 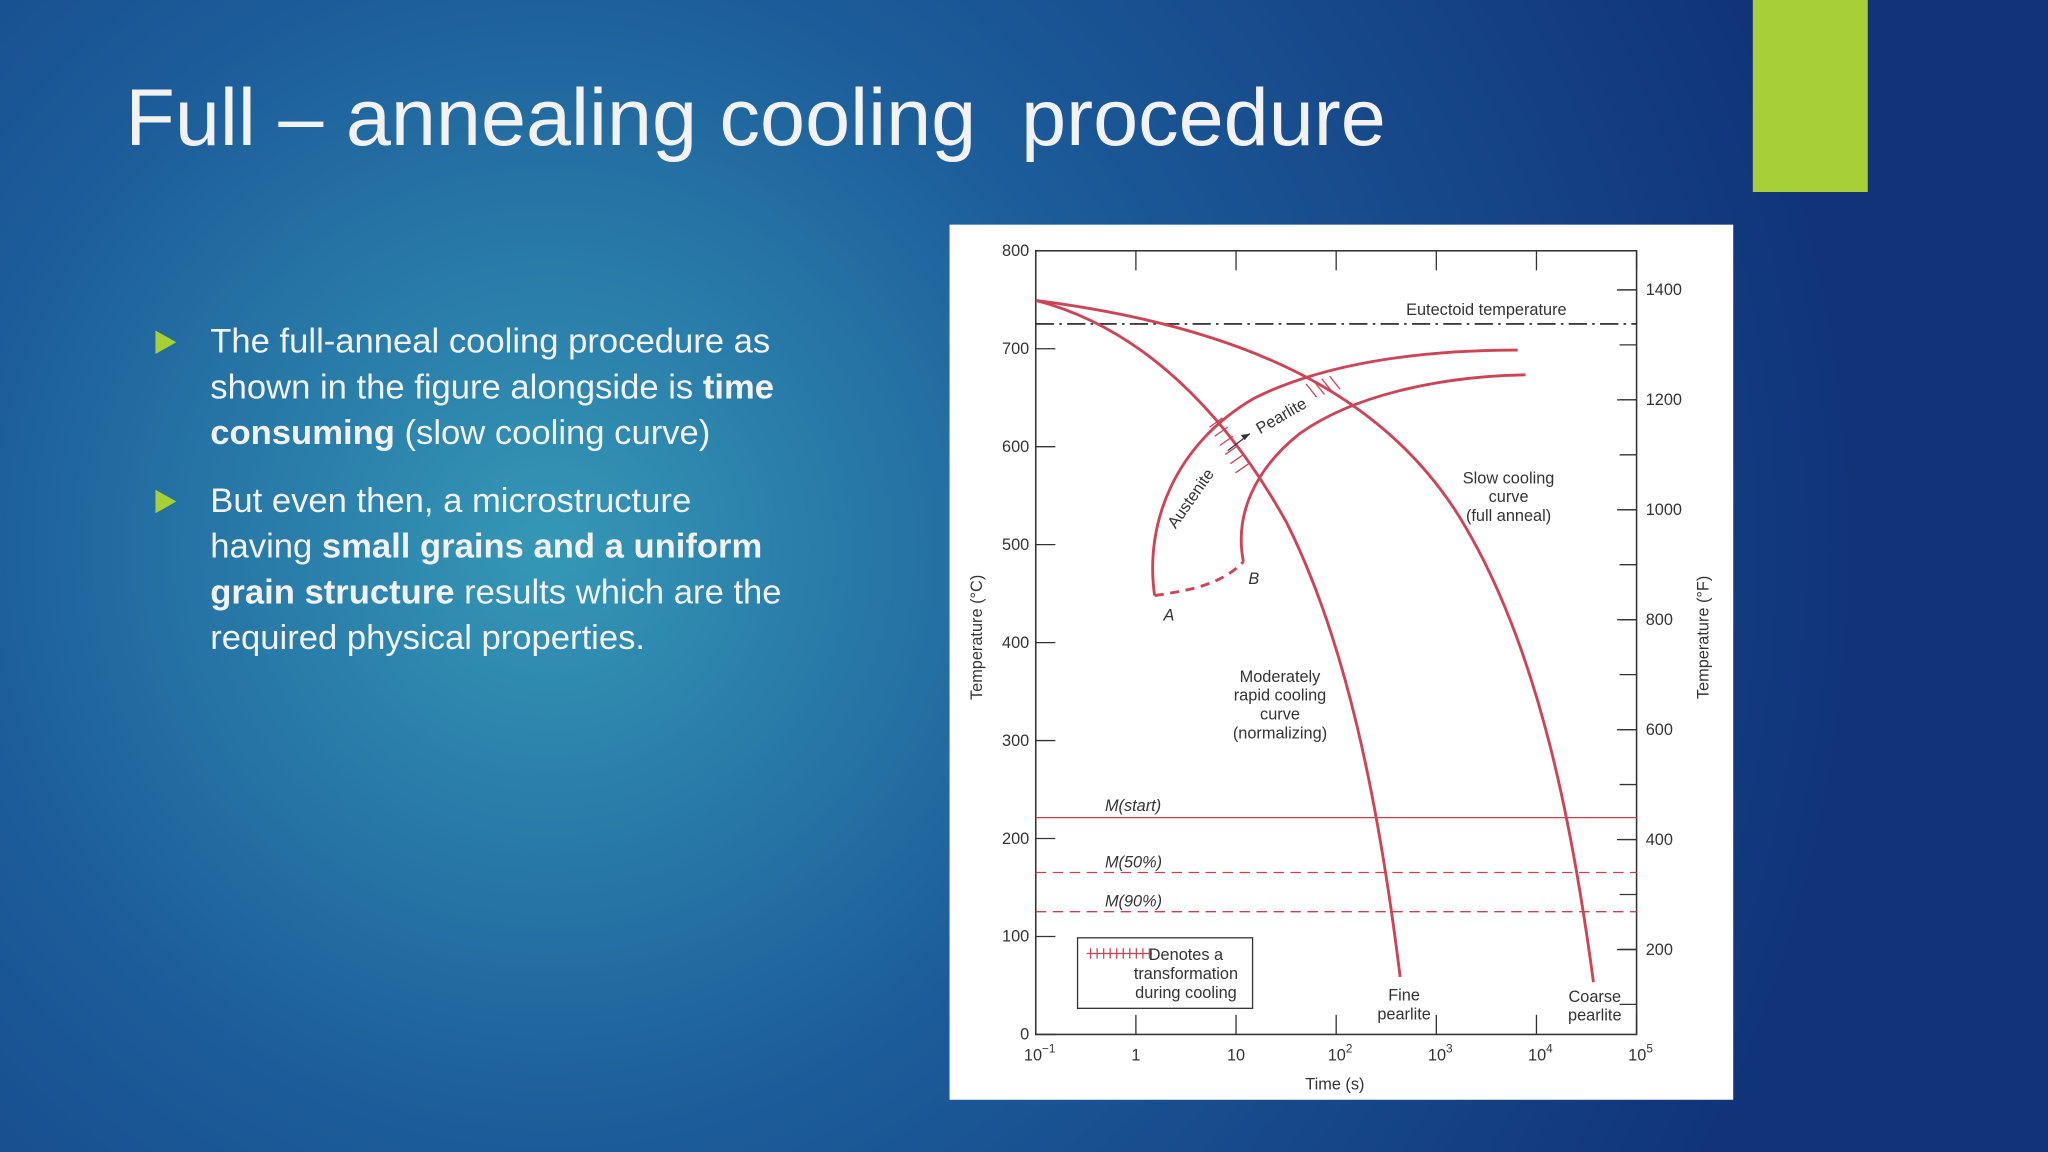 What do you see at coordinates (1349, 1049) in the screenshot?
I see `tick-exponent: 2` at bounding box center [1349, 1049].